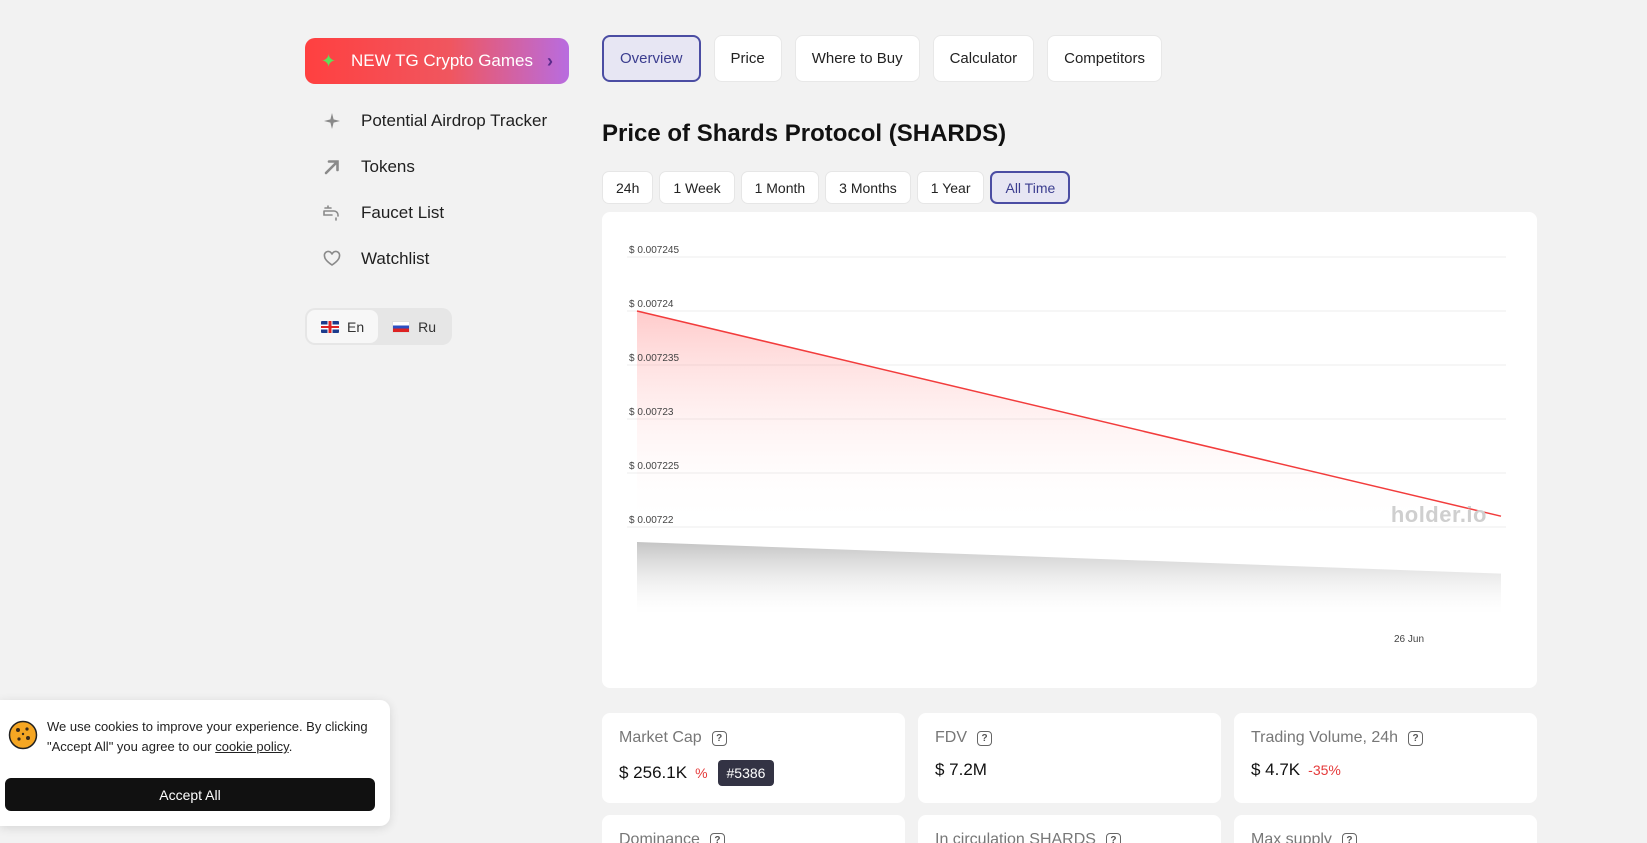  I want to click on promo-banner-button: ✦ NEW TG Crypto Games ›, so click(437, 61).